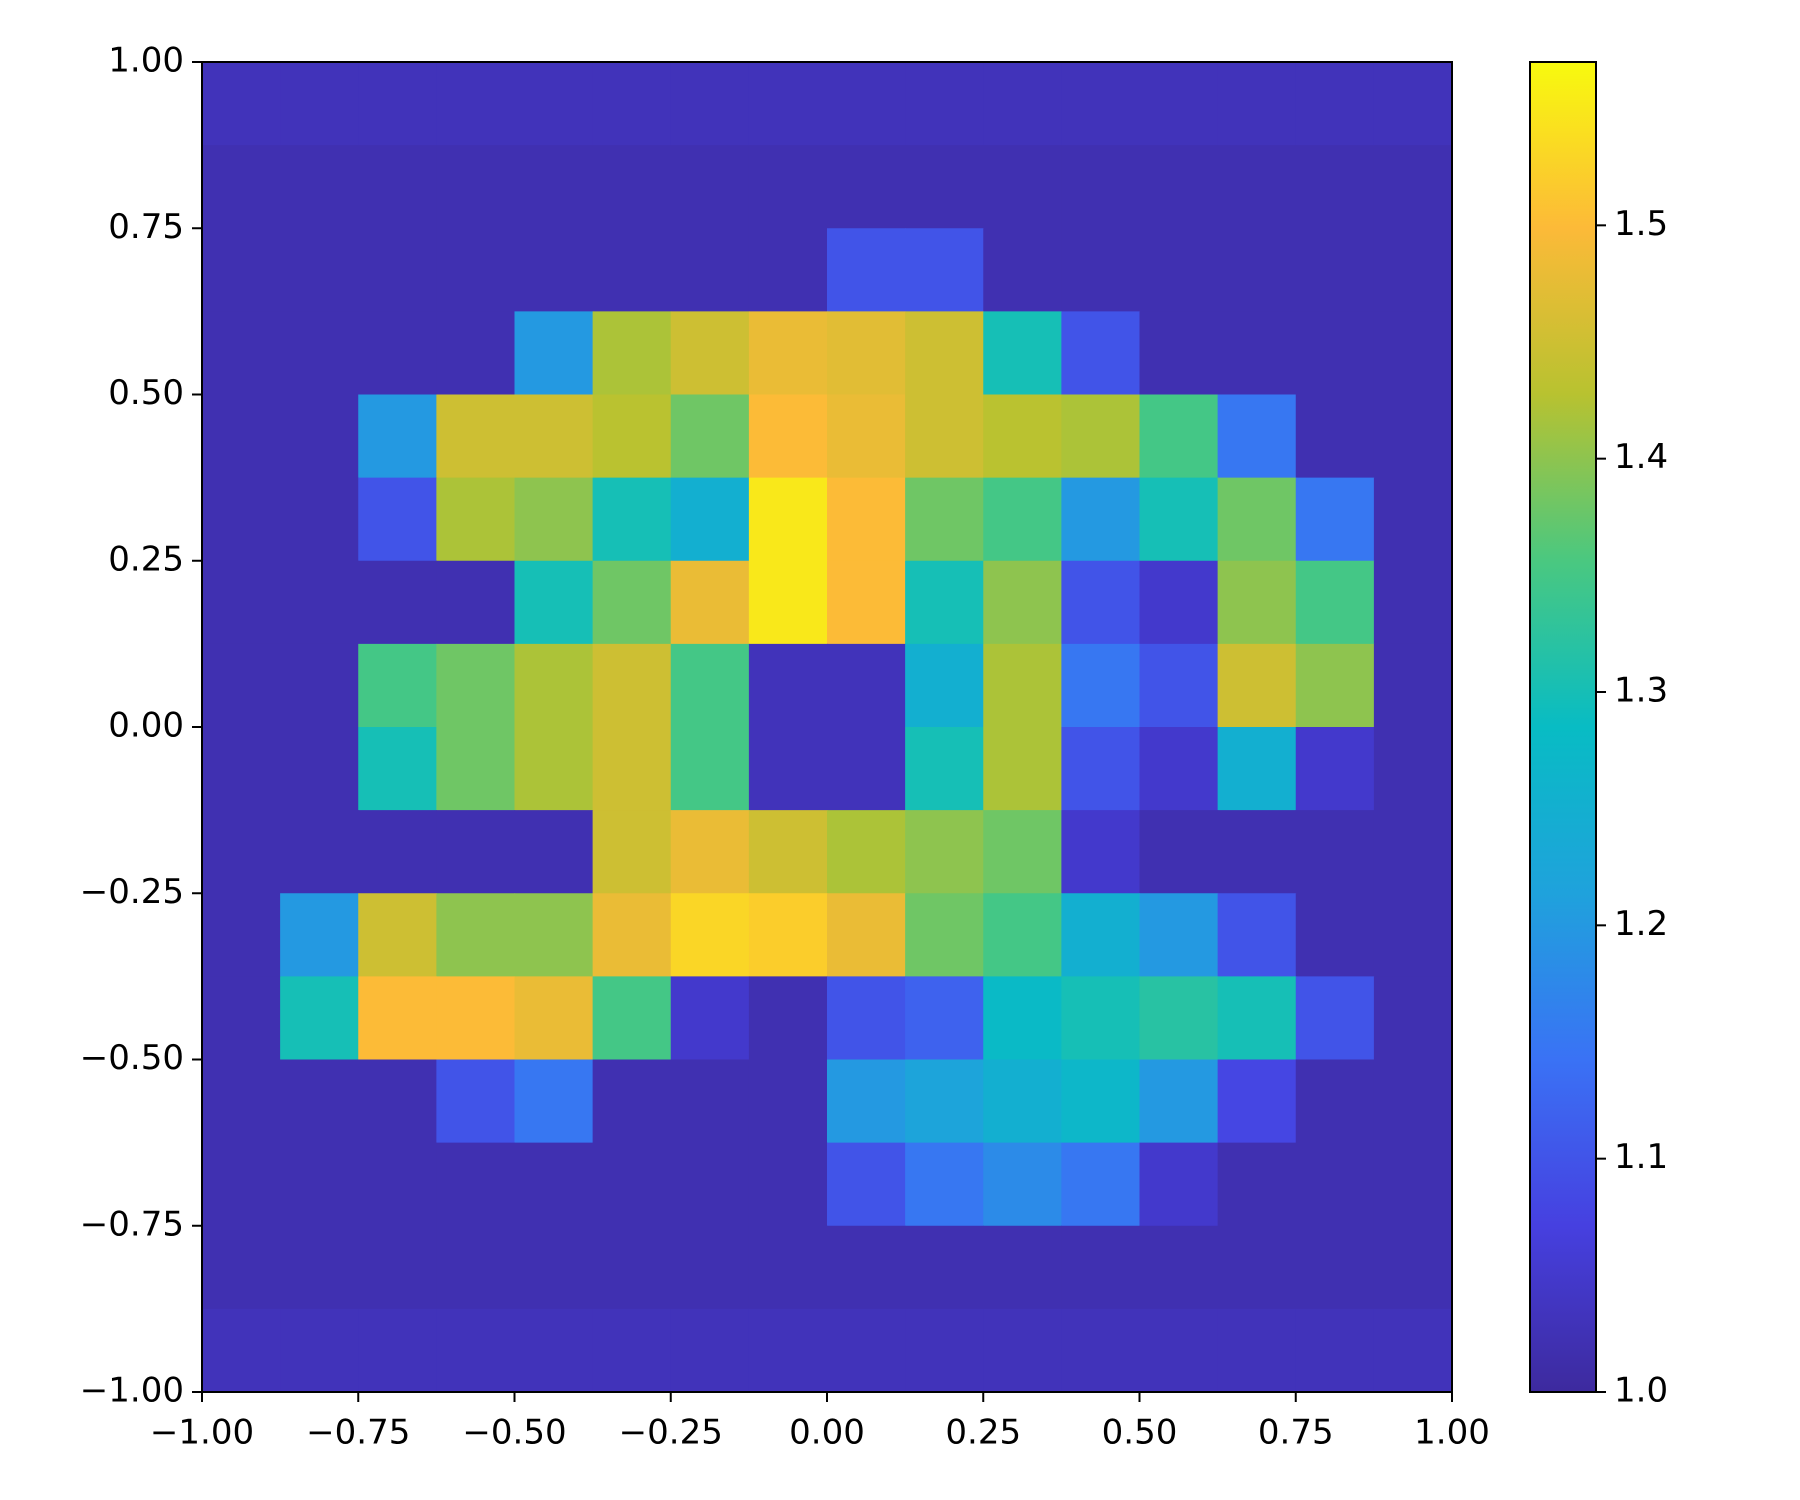 The height and width of the screenshot is (1500, 1800). What do you see at coordinates (146, 559) in the screenshot?
I see `y-tick-label: 0.25` at bounding box center [146, 559].